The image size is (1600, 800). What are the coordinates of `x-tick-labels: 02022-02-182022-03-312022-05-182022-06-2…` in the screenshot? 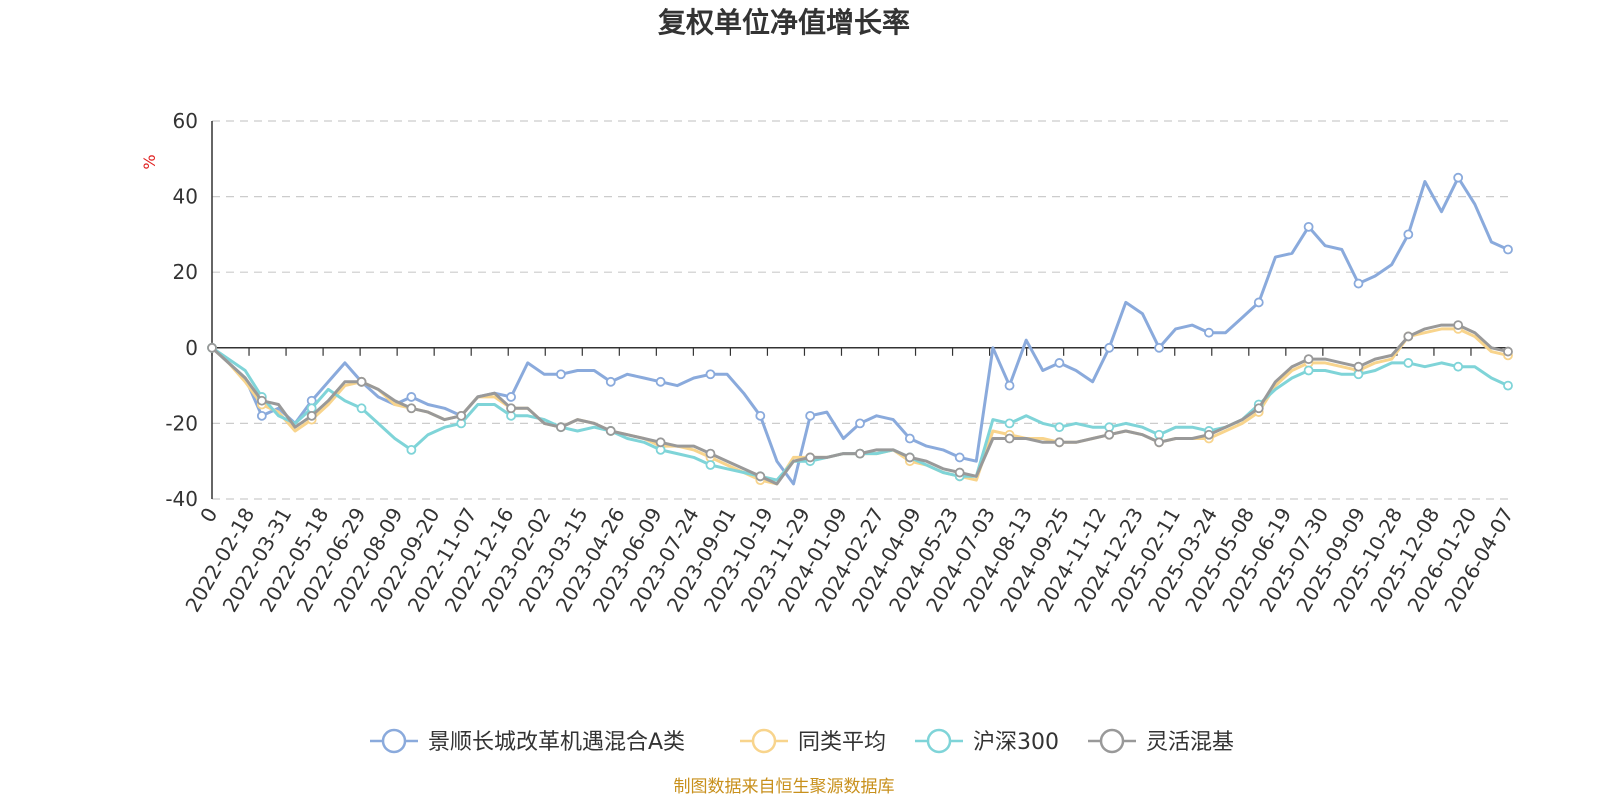 It's located at (849, 560).